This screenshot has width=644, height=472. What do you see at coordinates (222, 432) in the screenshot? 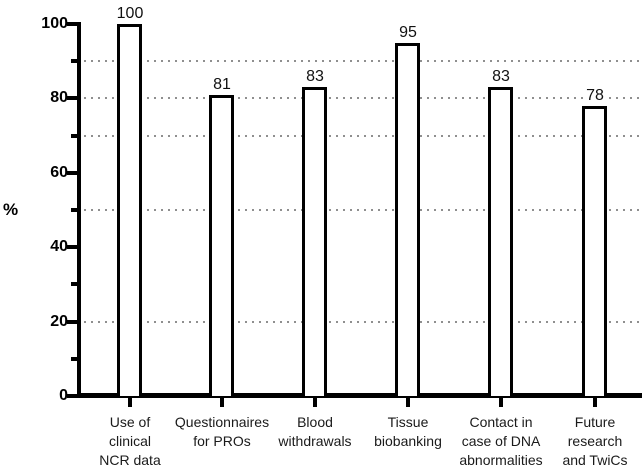
I see `category-label-2: Questionnaires for PROs` at bounding box center [222, 432].